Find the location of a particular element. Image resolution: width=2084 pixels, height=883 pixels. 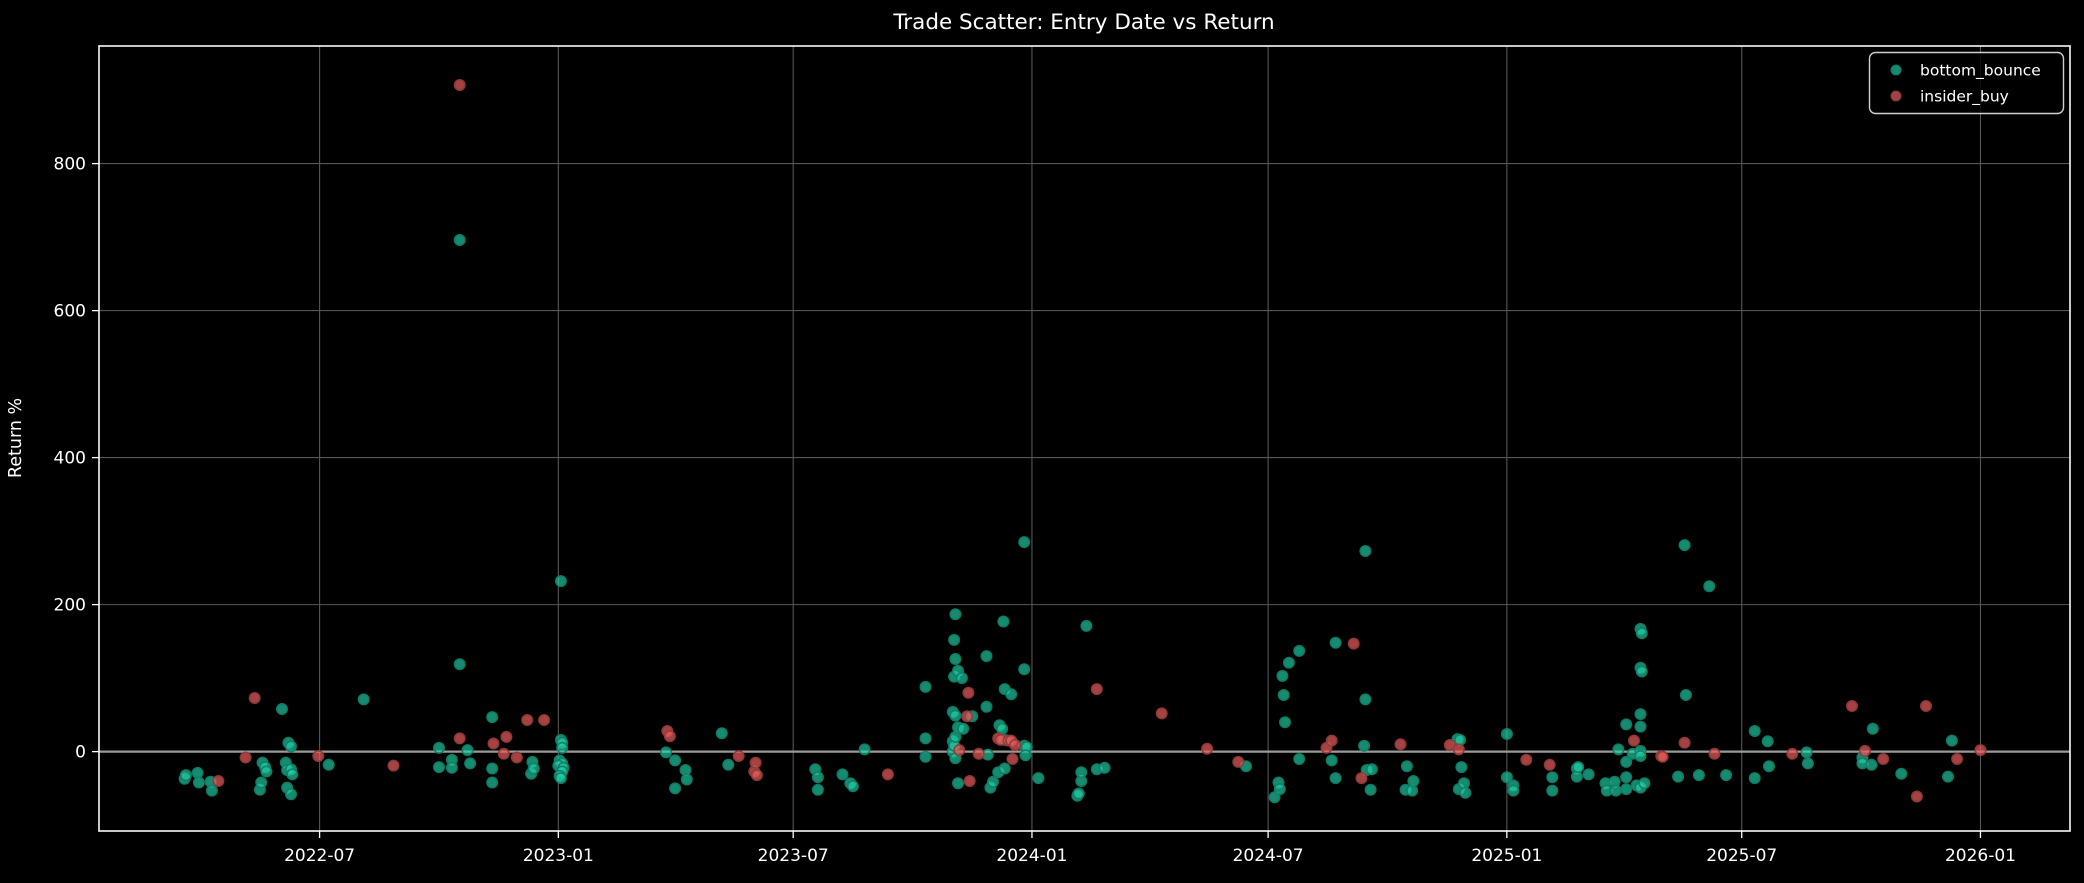

legend: bottom_bounce insider_buy is located at coordinates (1966, 83).